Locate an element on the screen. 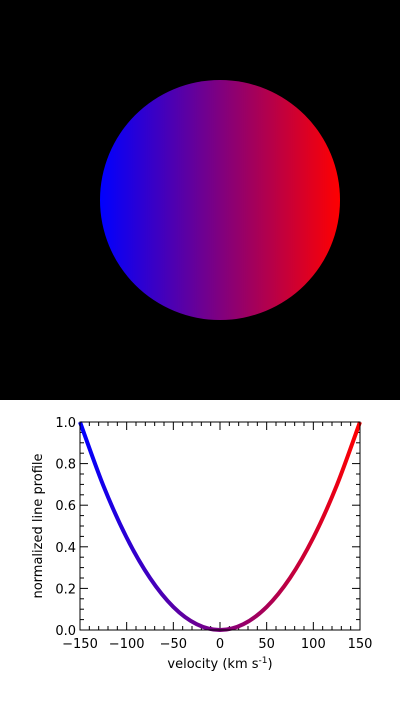 The image size is (400, 704). x-axis-label-sup: -1 is located at coordinates (263, 661).